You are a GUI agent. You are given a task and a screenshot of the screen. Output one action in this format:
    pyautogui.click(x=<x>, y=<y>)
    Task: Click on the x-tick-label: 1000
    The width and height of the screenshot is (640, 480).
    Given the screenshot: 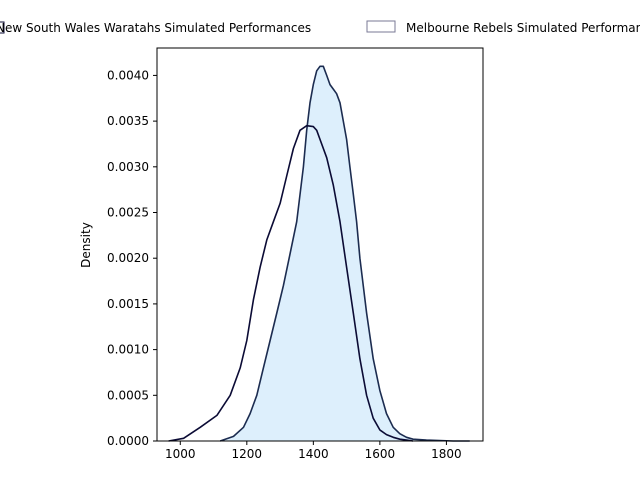 What is the action you would take?
    pyautogui.click(x=180, y=454)
    